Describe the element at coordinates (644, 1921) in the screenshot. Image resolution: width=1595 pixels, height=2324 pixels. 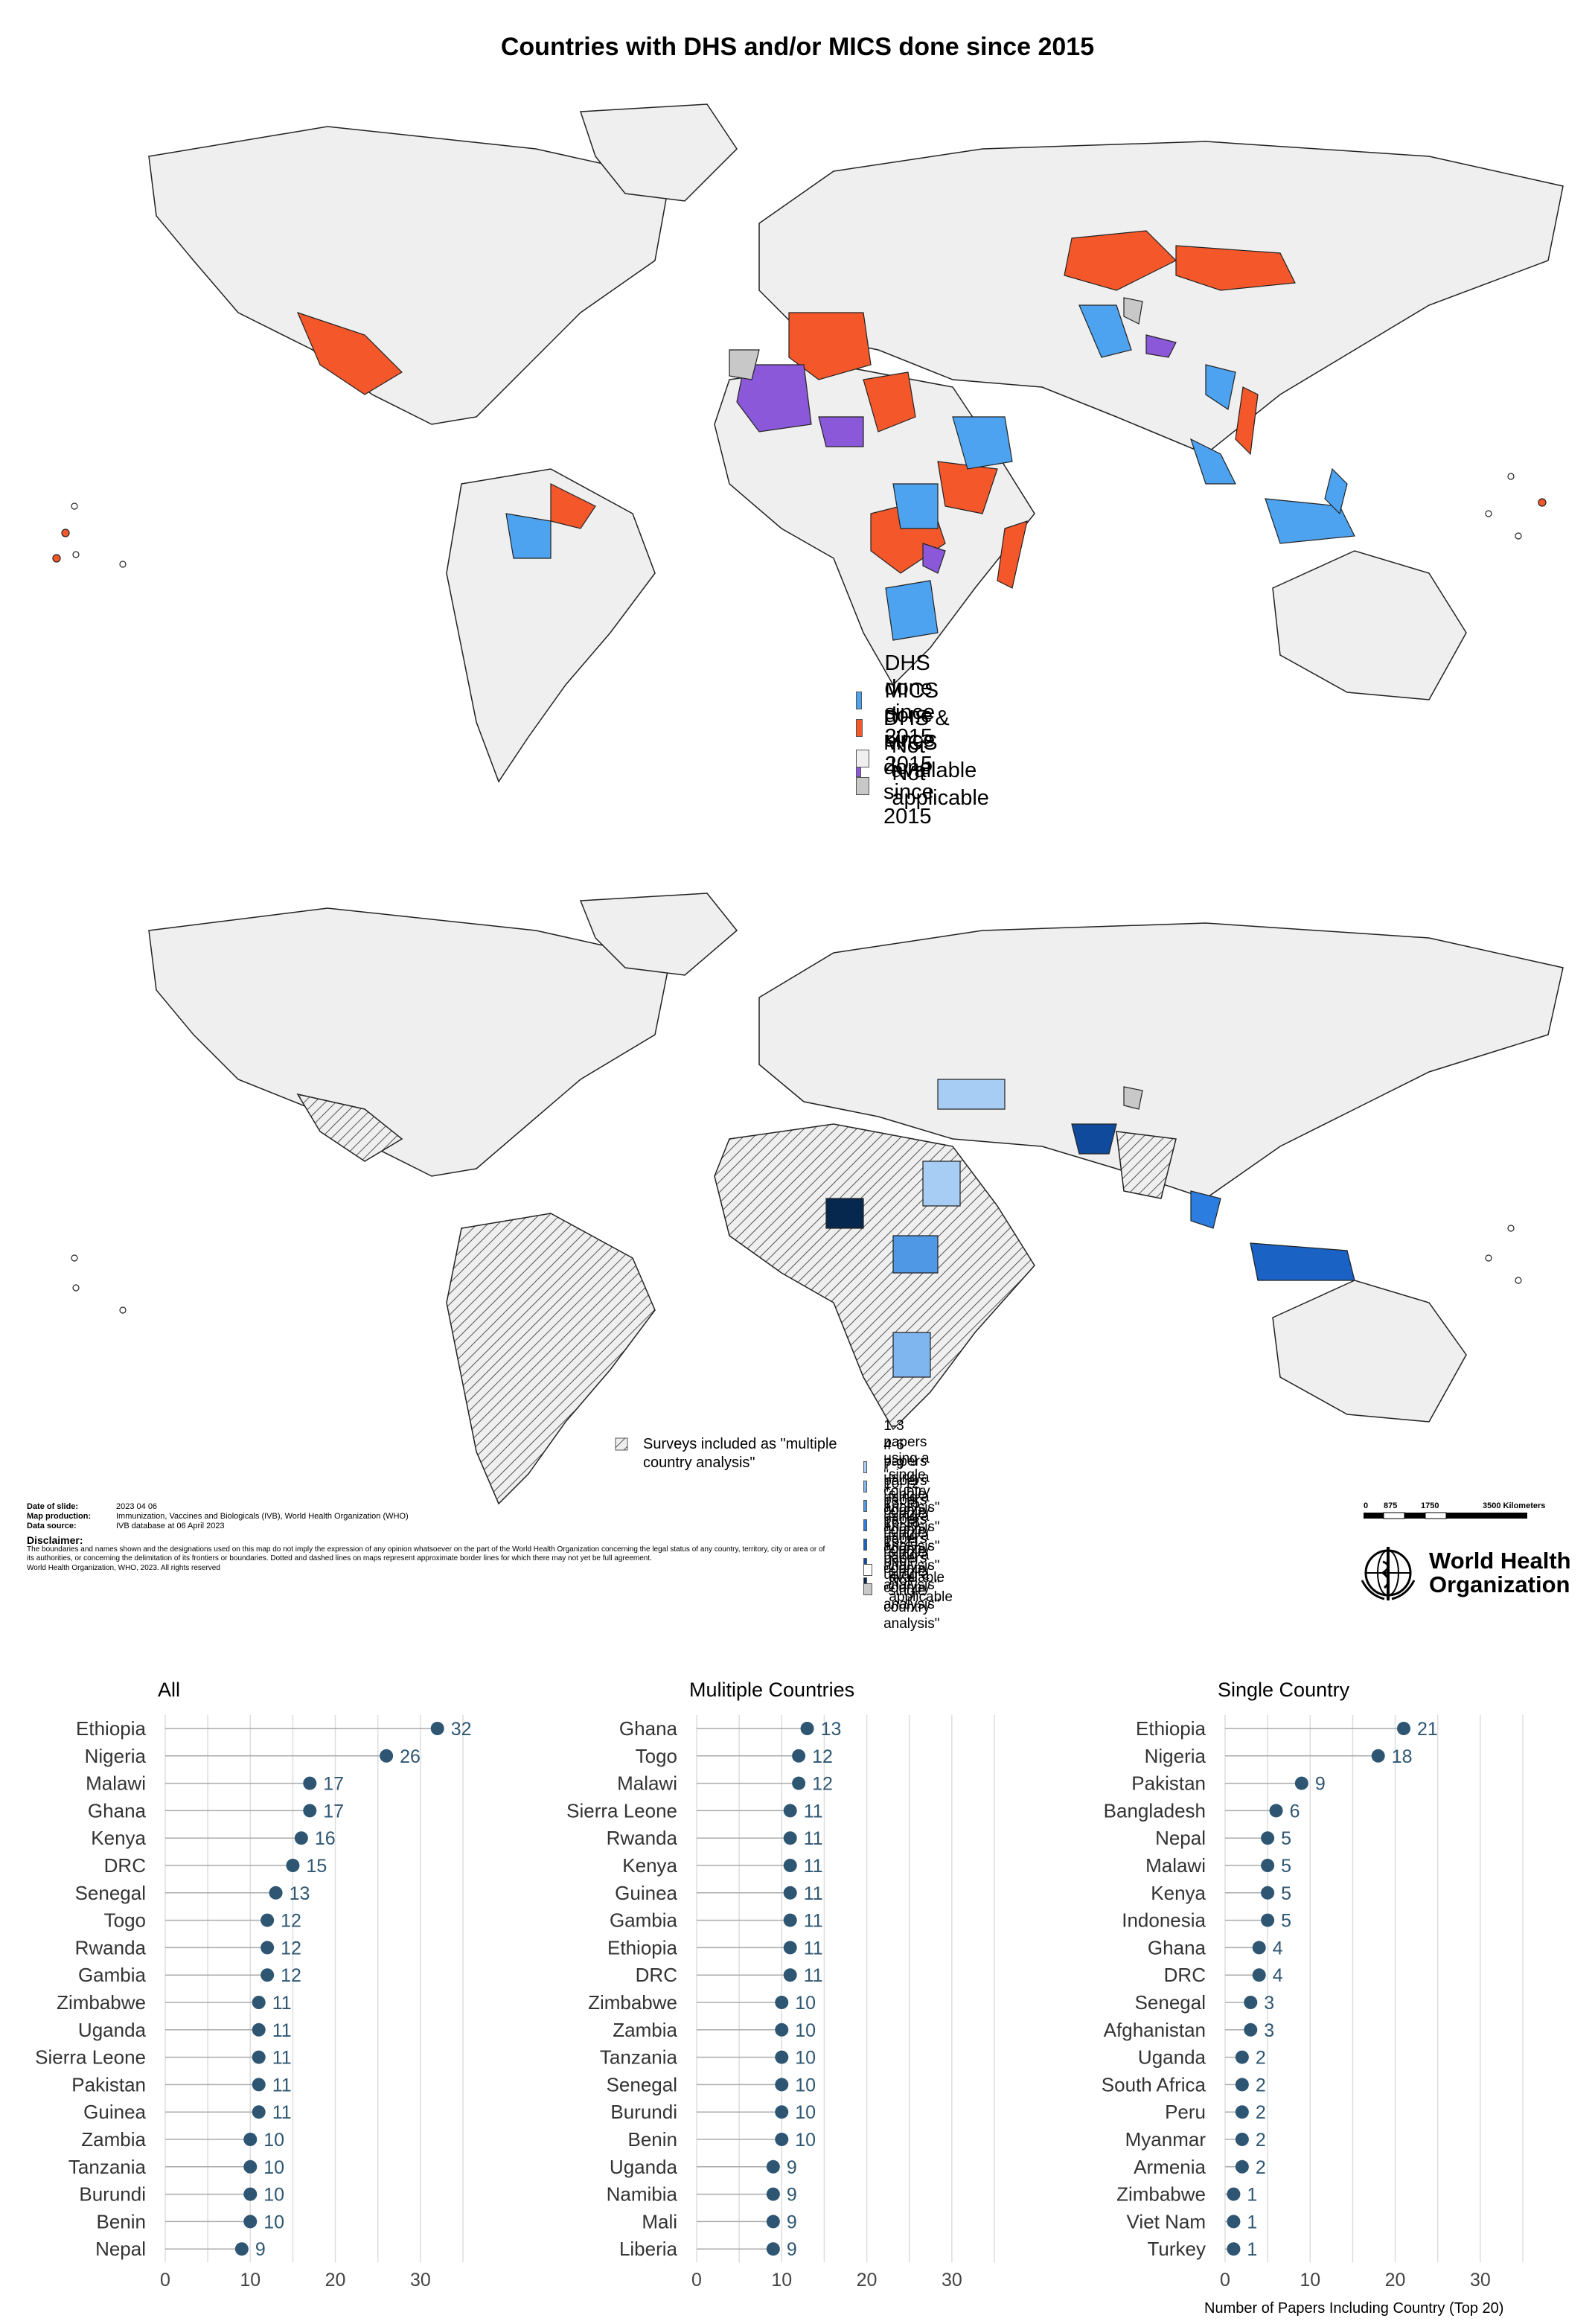
I see `category-label: Gambia` at that location.